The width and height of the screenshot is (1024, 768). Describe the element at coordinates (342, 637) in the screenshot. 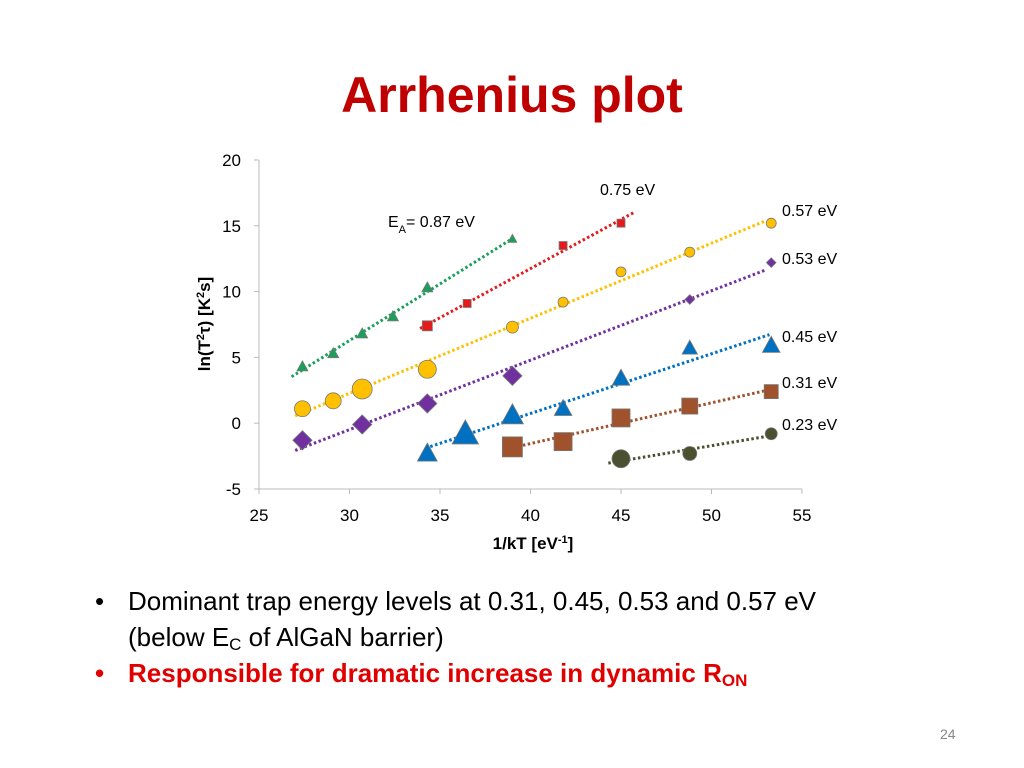

I see `bullet-text-line2-end: of AlGaN barrier)` at that location.